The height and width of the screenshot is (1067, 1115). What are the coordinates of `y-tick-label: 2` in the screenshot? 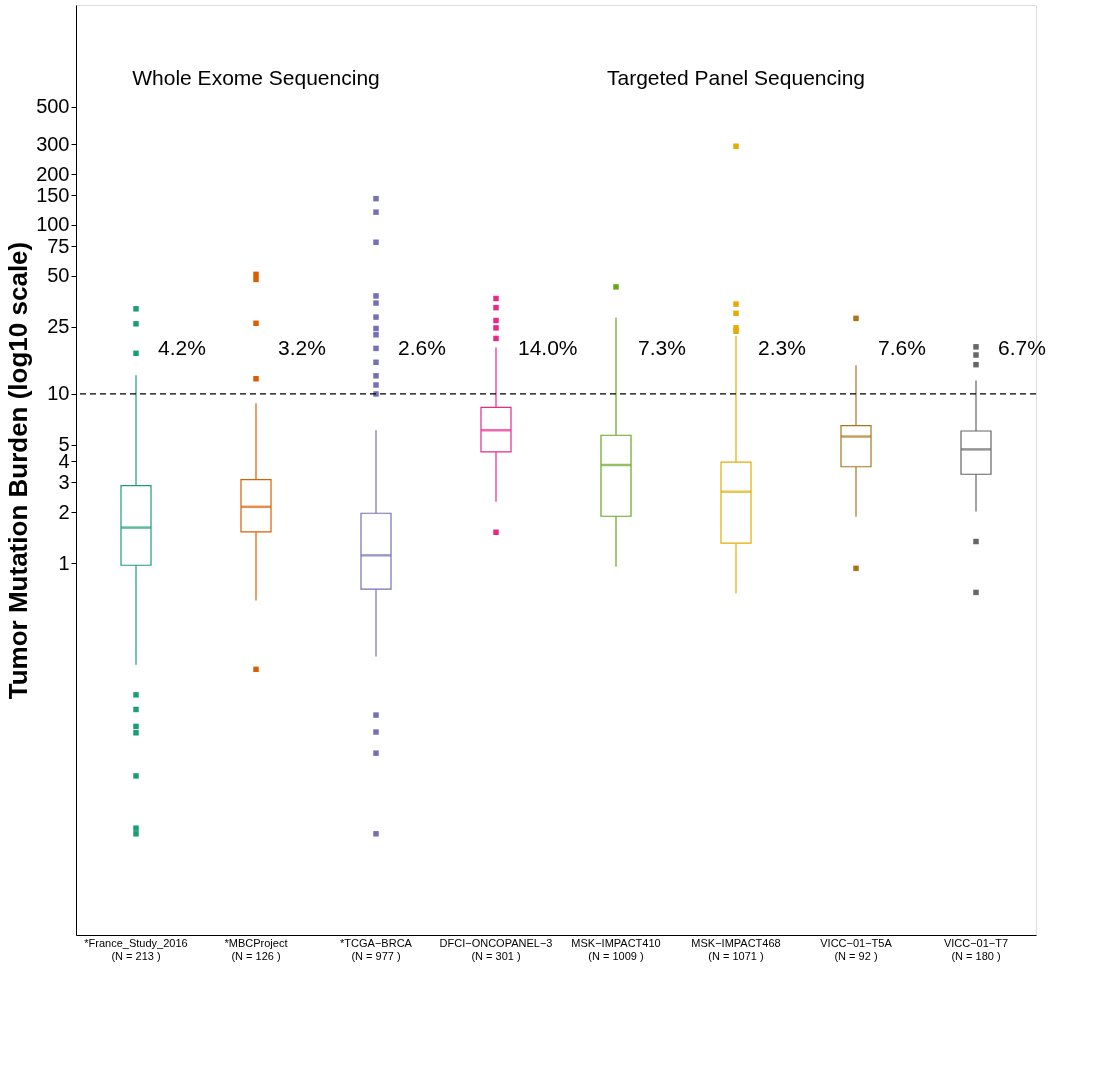 It's located at (64, 511).